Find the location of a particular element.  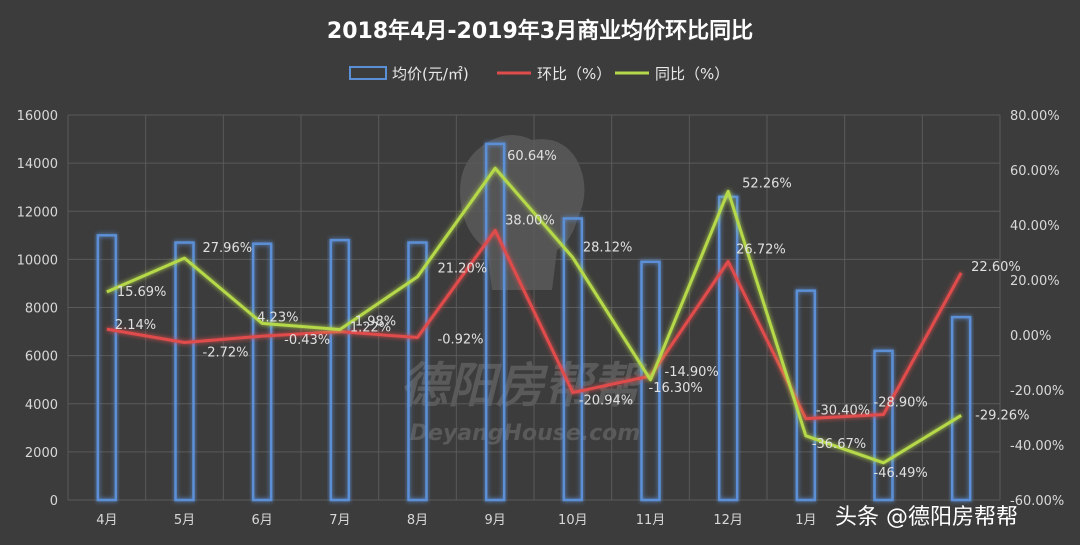

x-tick-label: 12月 is located at coordinates (728, 520).